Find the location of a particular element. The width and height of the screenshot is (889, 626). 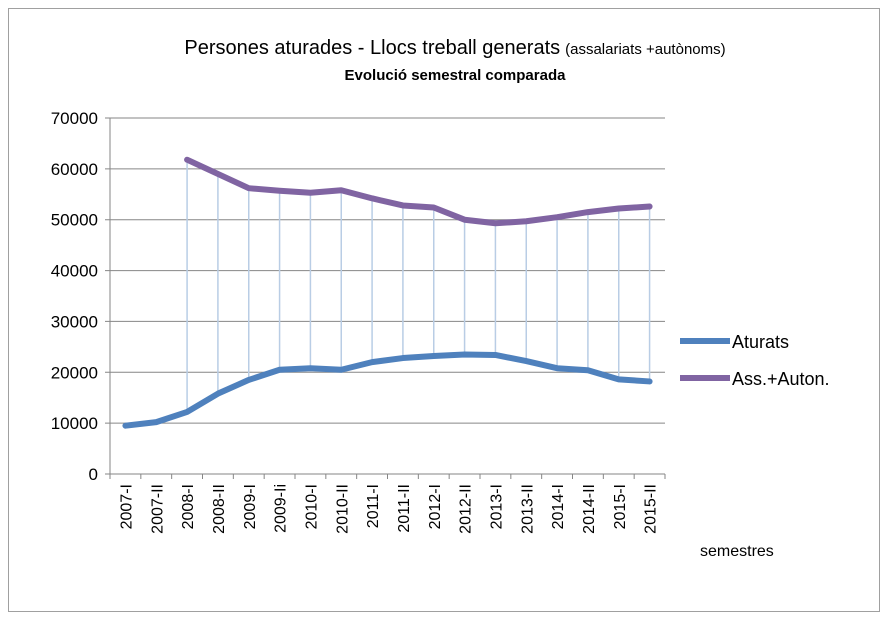

y-tick-label: 30000 is located at coordinates (74, 321).